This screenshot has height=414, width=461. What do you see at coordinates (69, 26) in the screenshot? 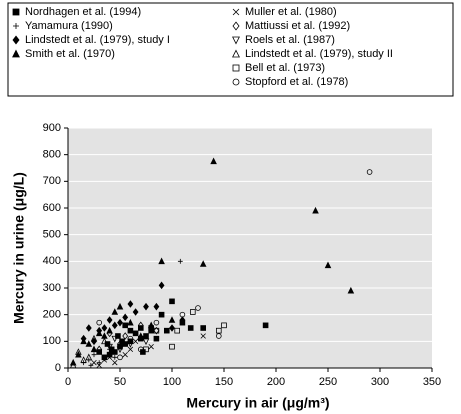
I see `legend-label: Yamamura (1990)` at bounding box center [69, 26].